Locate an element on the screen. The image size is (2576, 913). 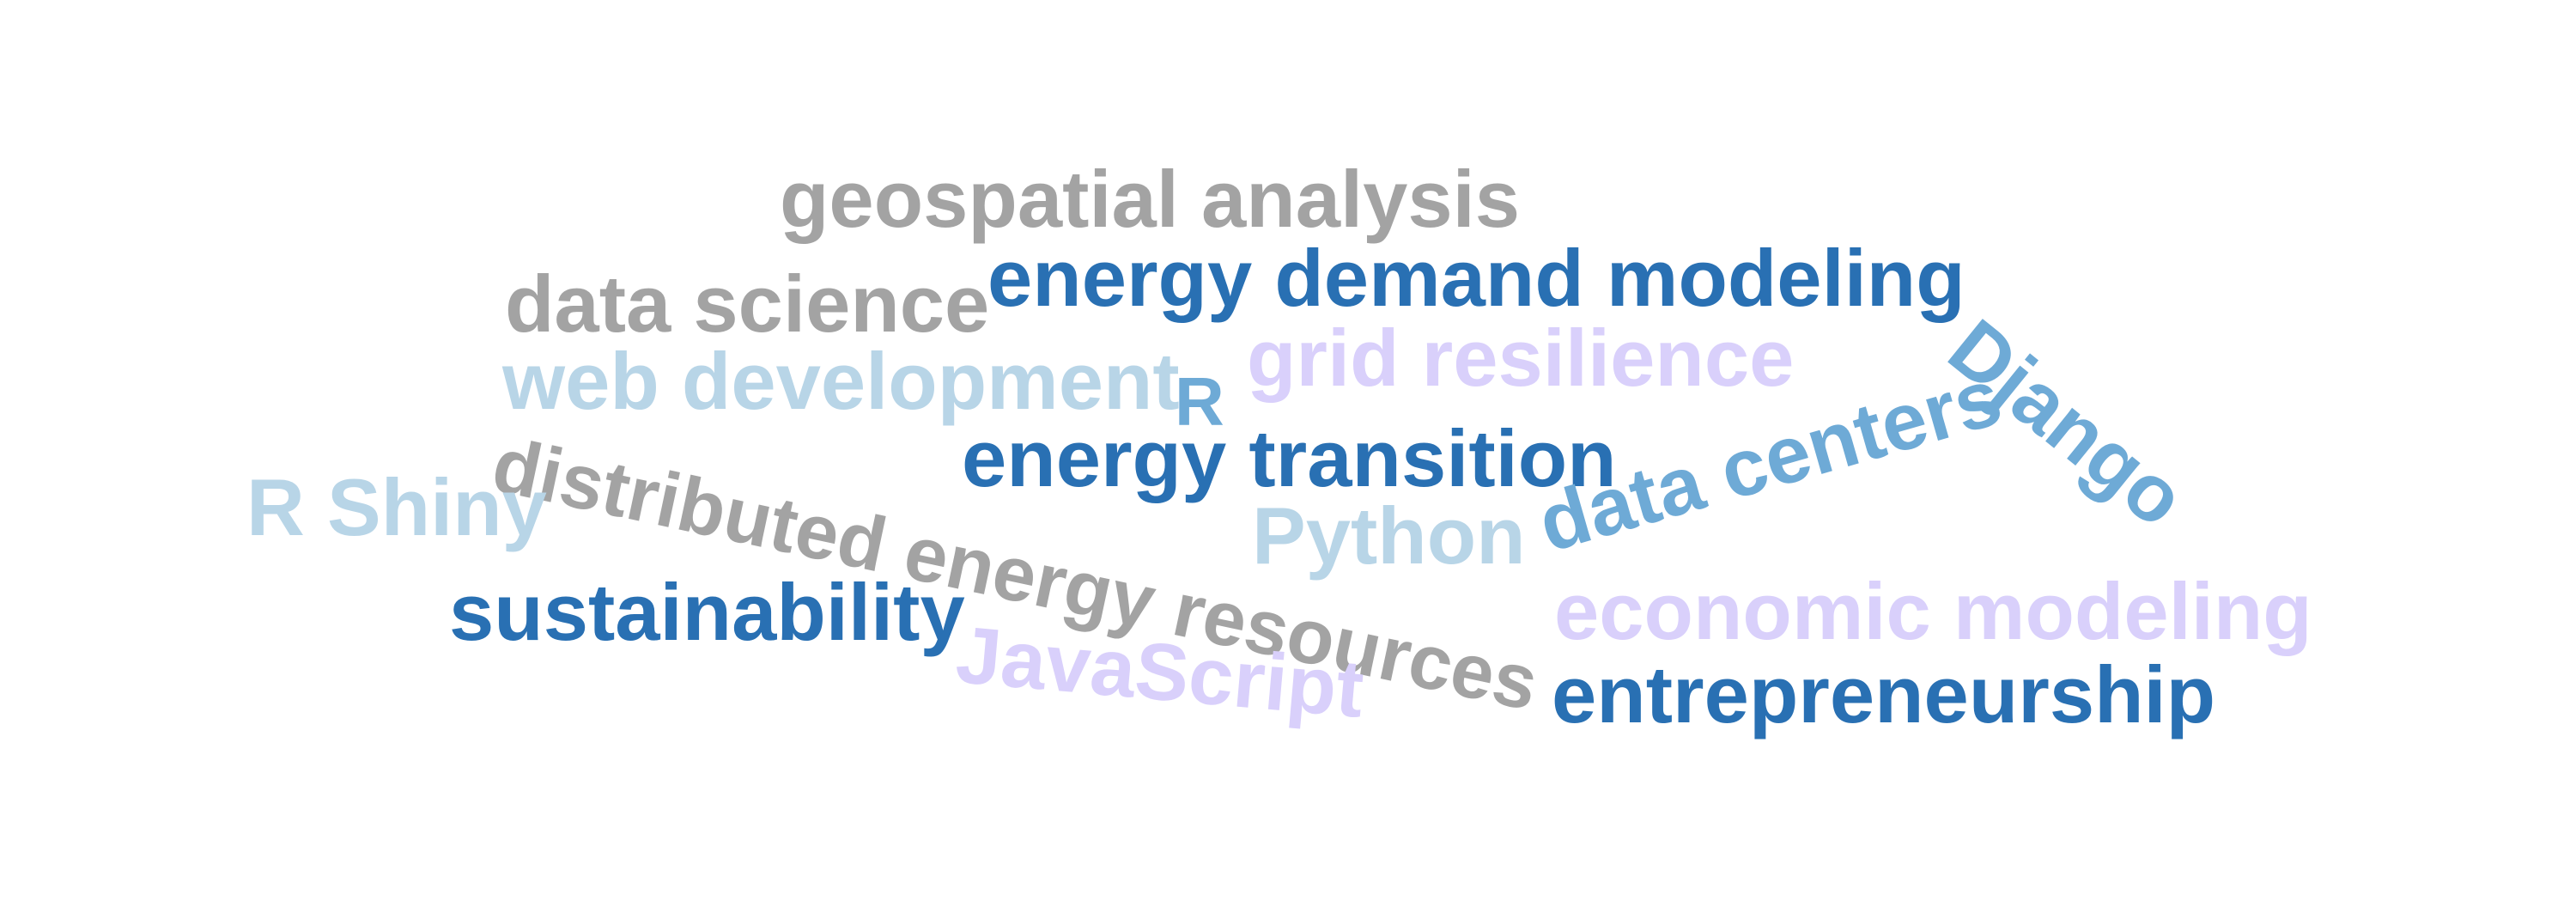
word-geospatial-analysis: geospatial analysis is located at coordinates (1151, 199).